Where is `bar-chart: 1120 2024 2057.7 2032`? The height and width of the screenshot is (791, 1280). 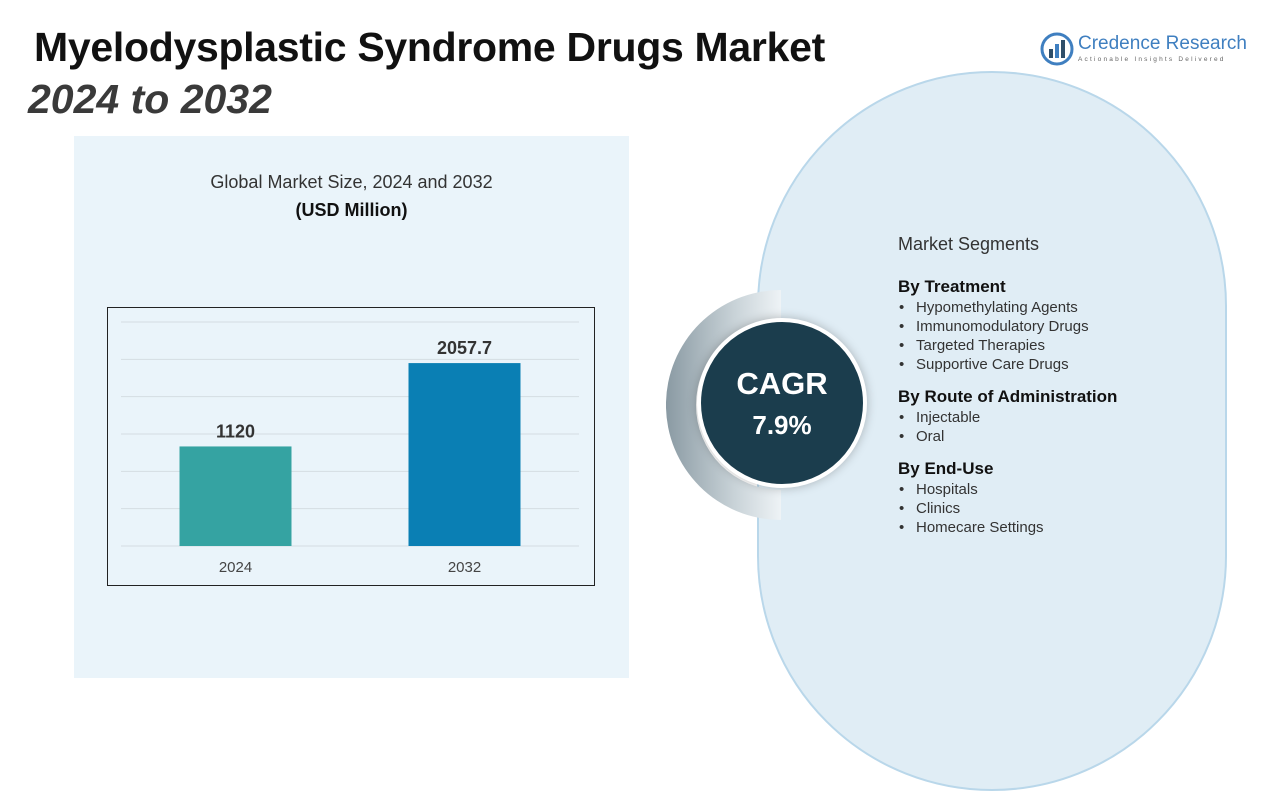
bar-chart: 1120 2024 2057.7 2032 is located at coordinates (350, 448).